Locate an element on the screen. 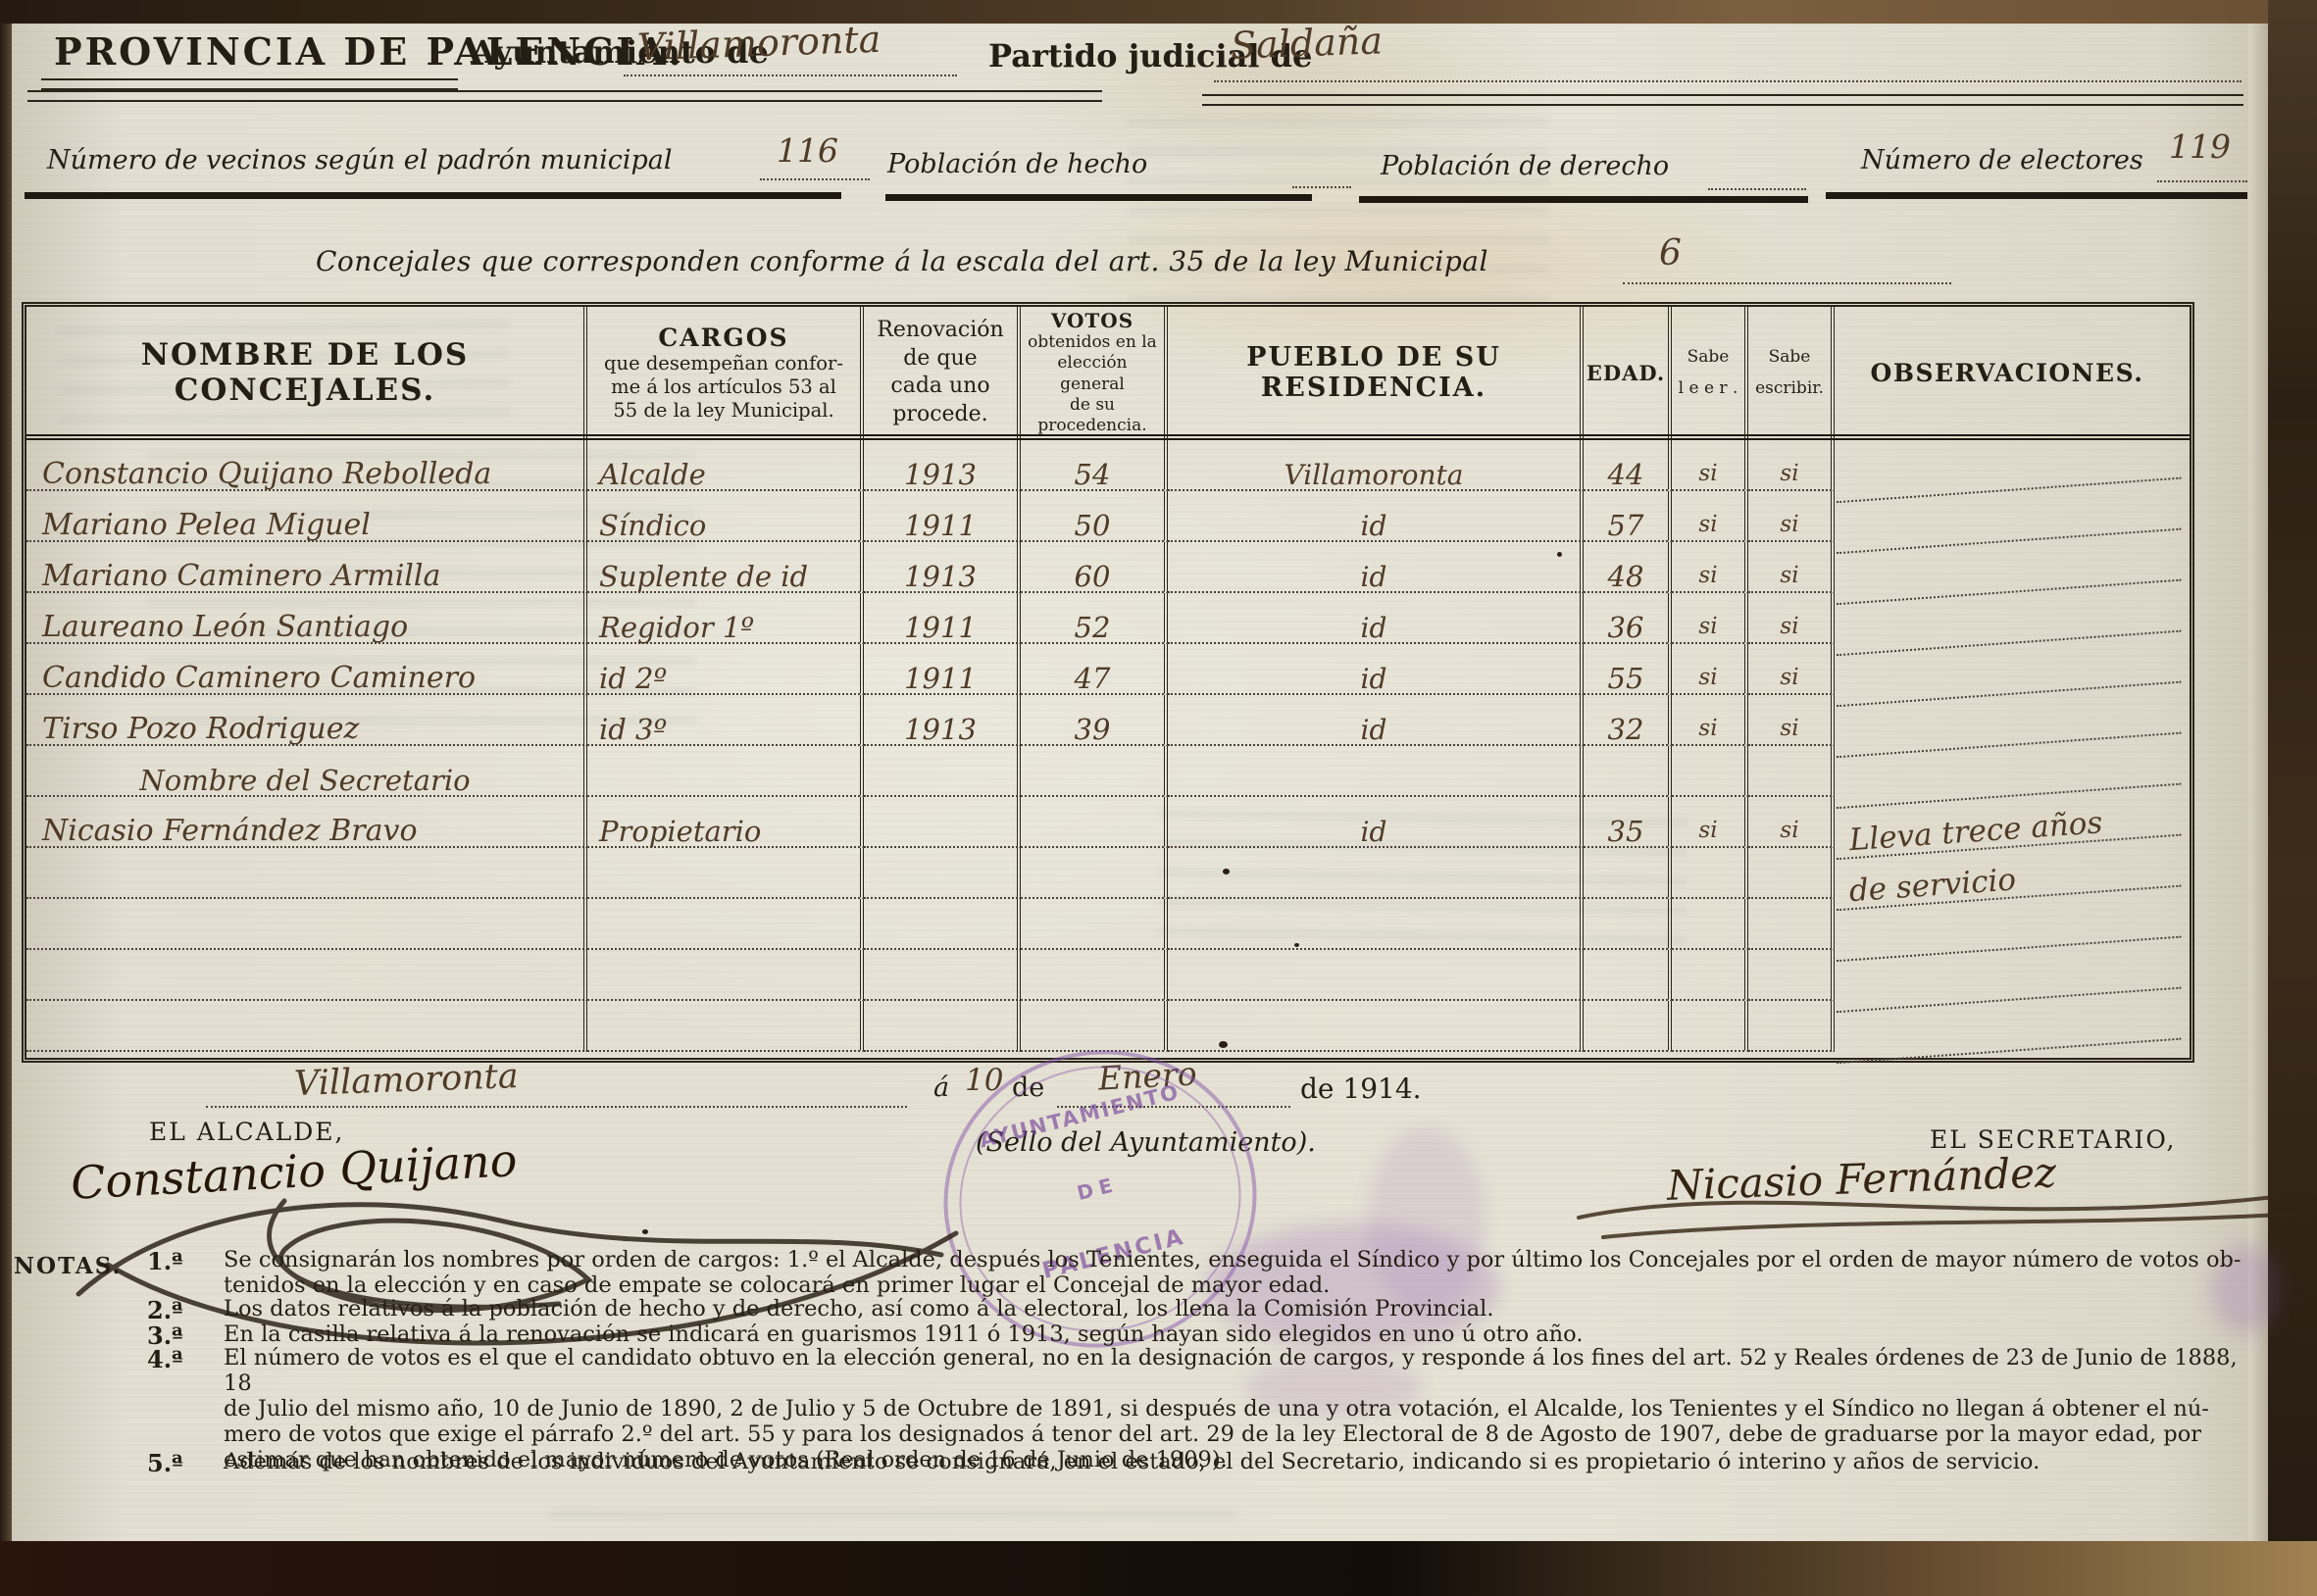  table-cell-votos: 39 is located at coordinates (1095, 720).